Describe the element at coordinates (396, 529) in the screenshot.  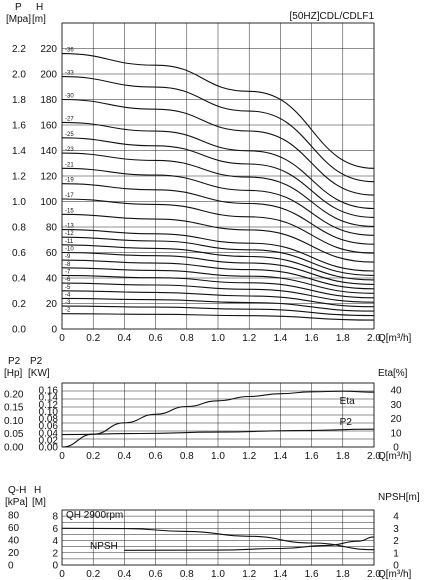
I see `y-tick-label-npsh: 3` at that location.